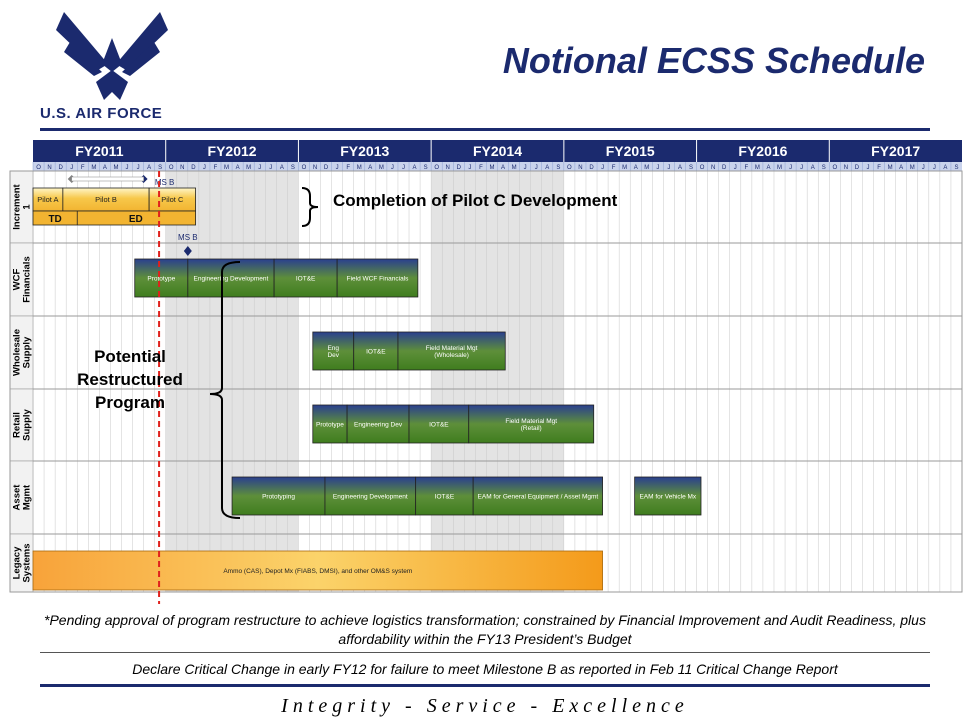  Describe the element at coordinates (225, 390) in the screenshot. I see `restructure-brace` at that location.